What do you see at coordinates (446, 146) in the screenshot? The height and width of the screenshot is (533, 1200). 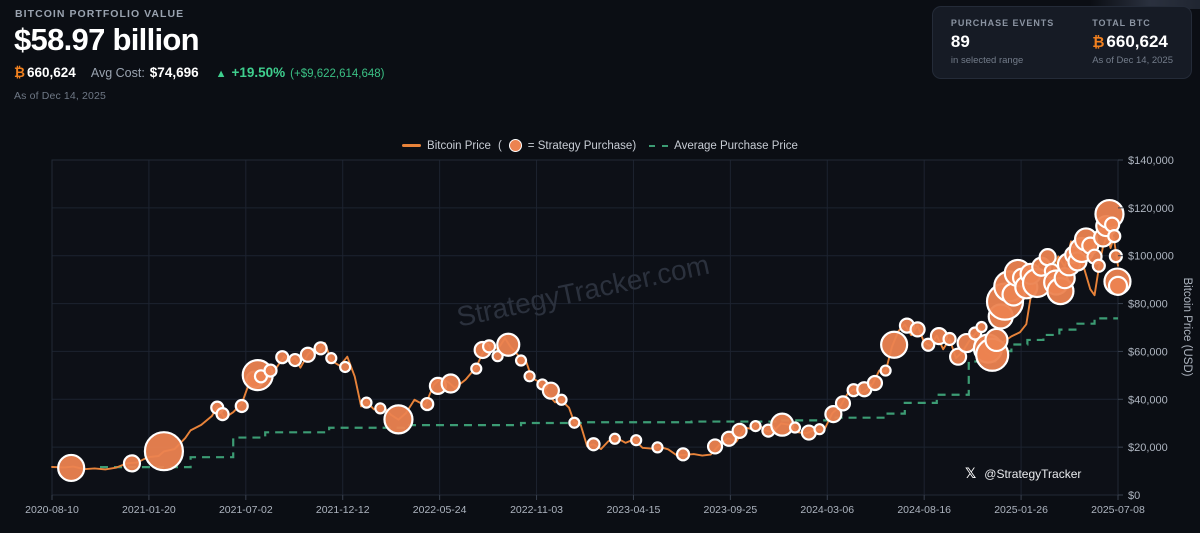 I see `legend-item-price: Bitcoin Price` at bounding box center [446, 146].